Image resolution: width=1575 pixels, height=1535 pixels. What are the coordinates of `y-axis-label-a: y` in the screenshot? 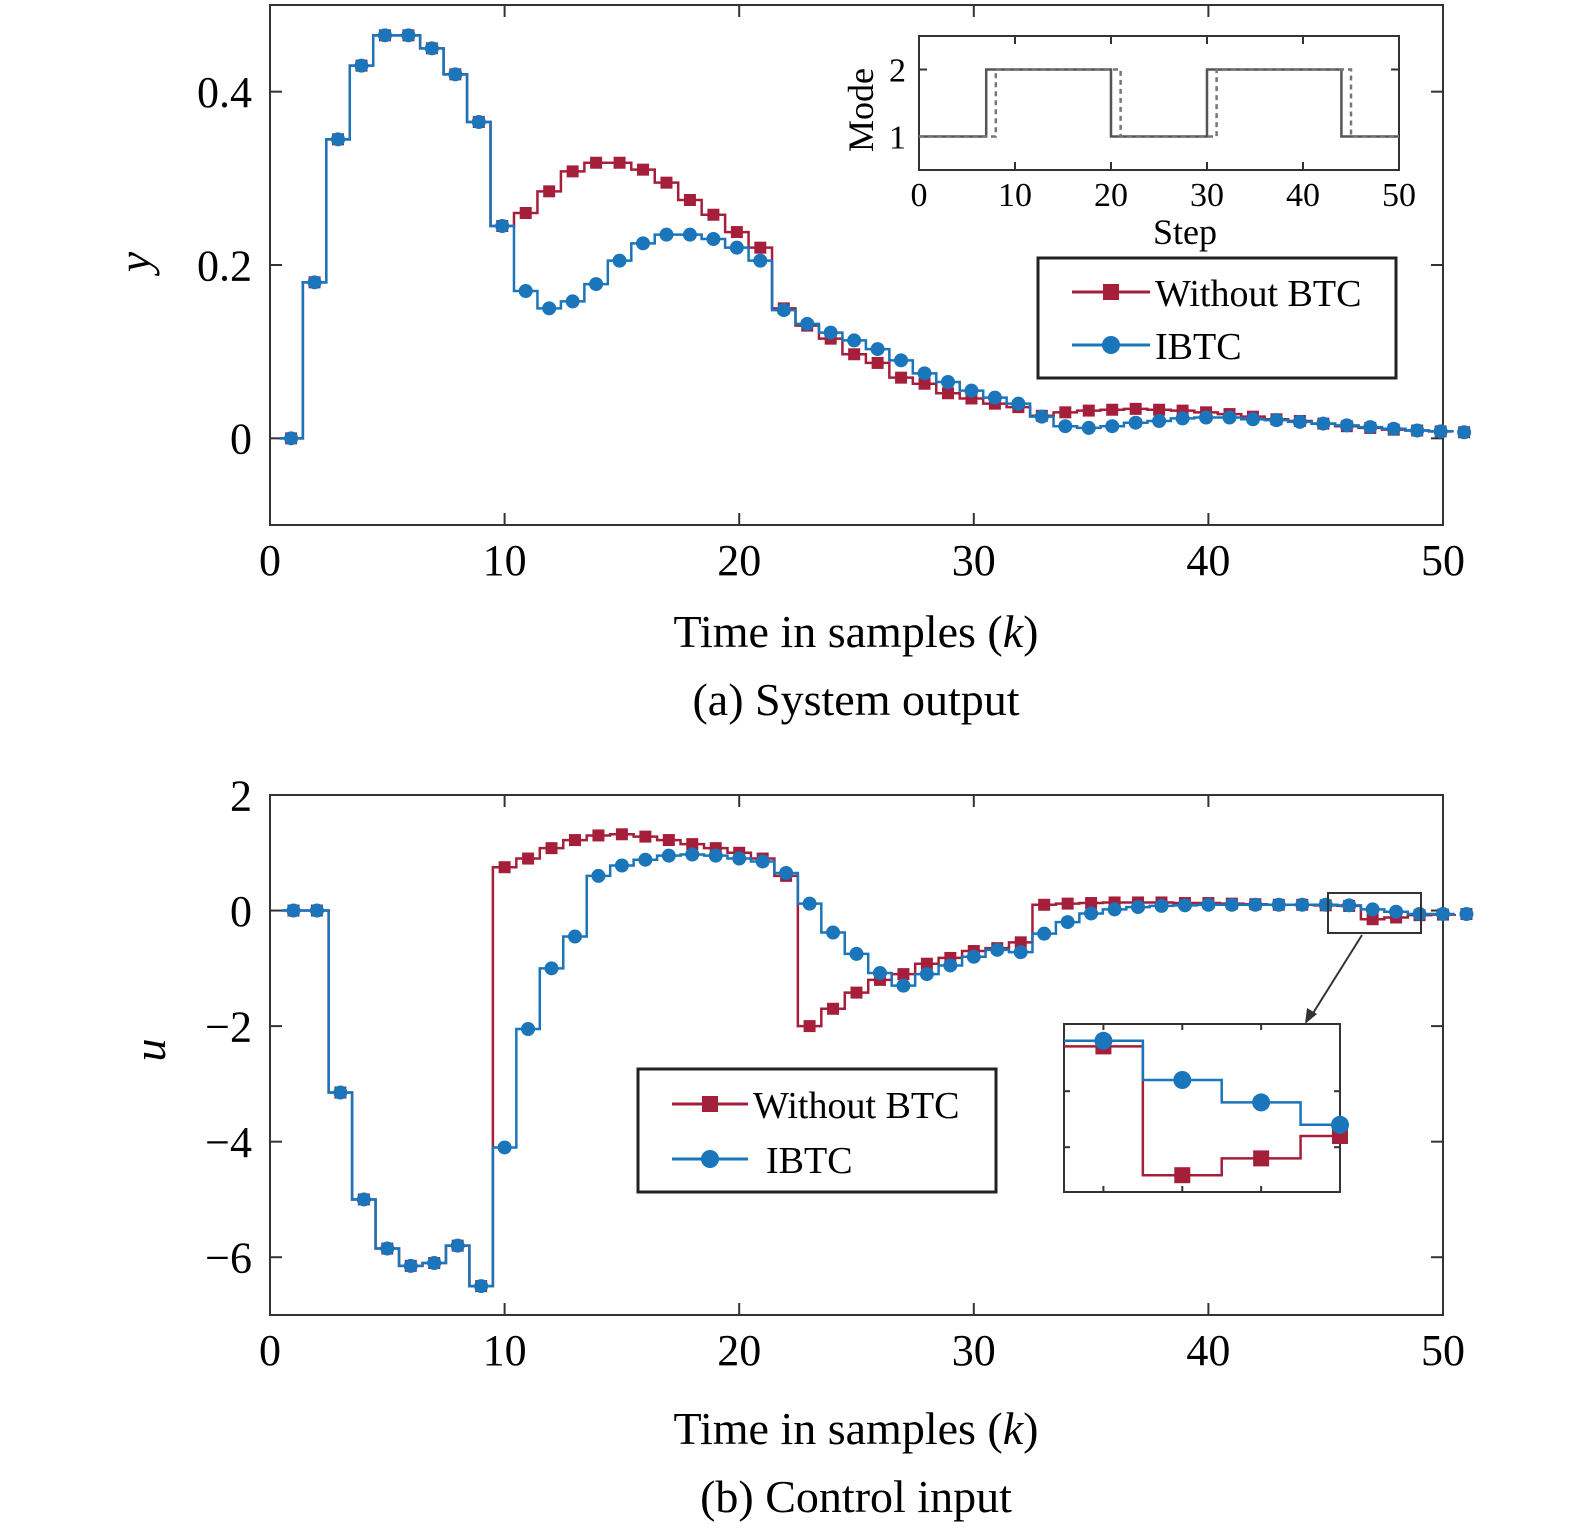 It's located at (134, 263).